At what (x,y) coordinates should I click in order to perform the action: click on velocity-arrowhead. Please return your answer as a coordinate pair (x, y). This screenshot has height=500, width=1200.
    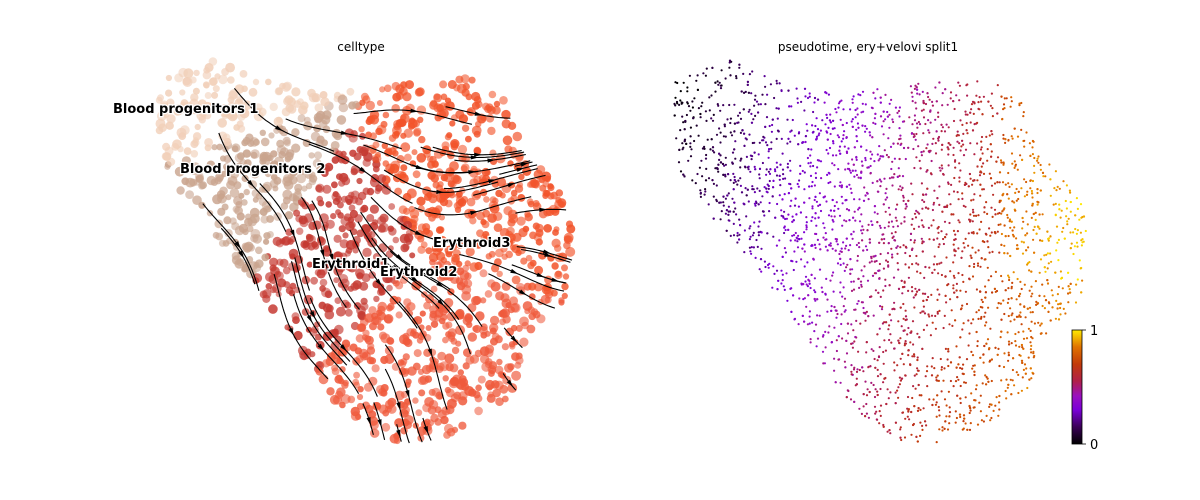
    Looking at the image, I should click on (522, 292).